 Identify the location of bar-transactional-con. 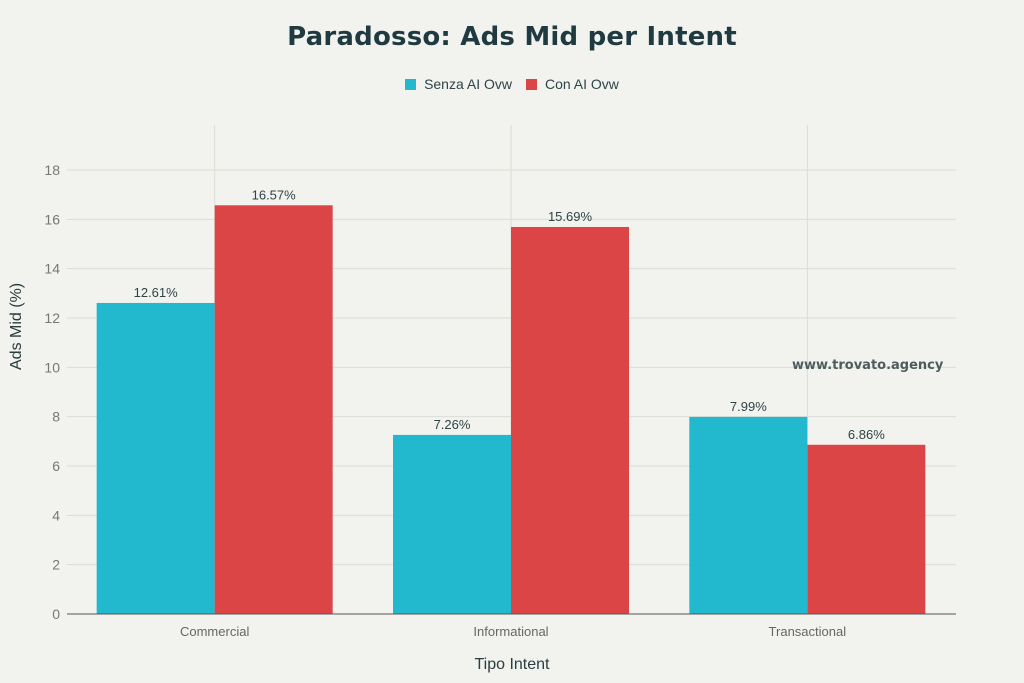
(866, 529).